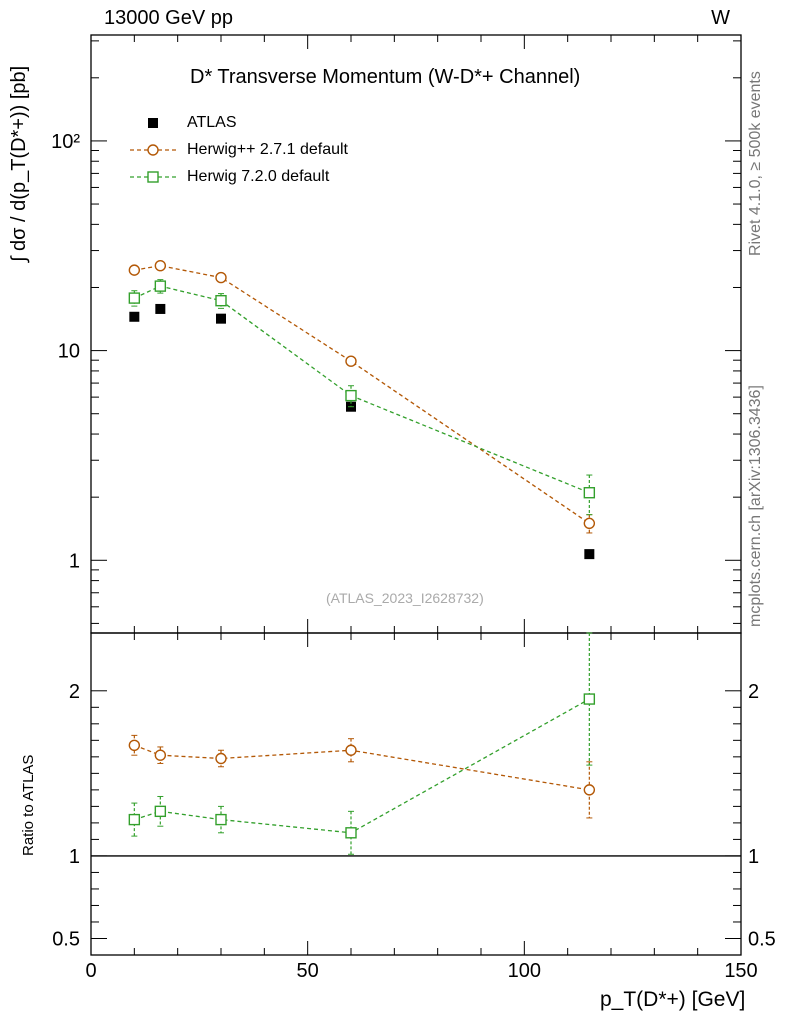  I want to click on header-left: 13000 GeV pp, so click(168, 18).